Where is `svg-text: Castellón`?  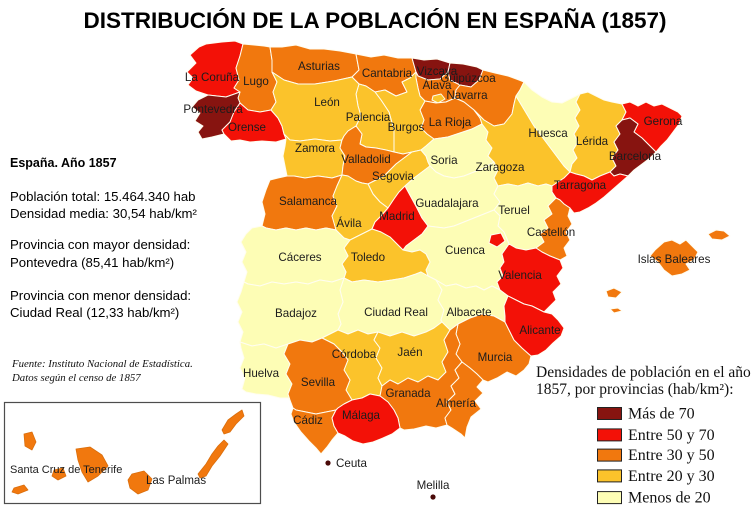 svg-text: Castellón is located at coordinates (551, 232).